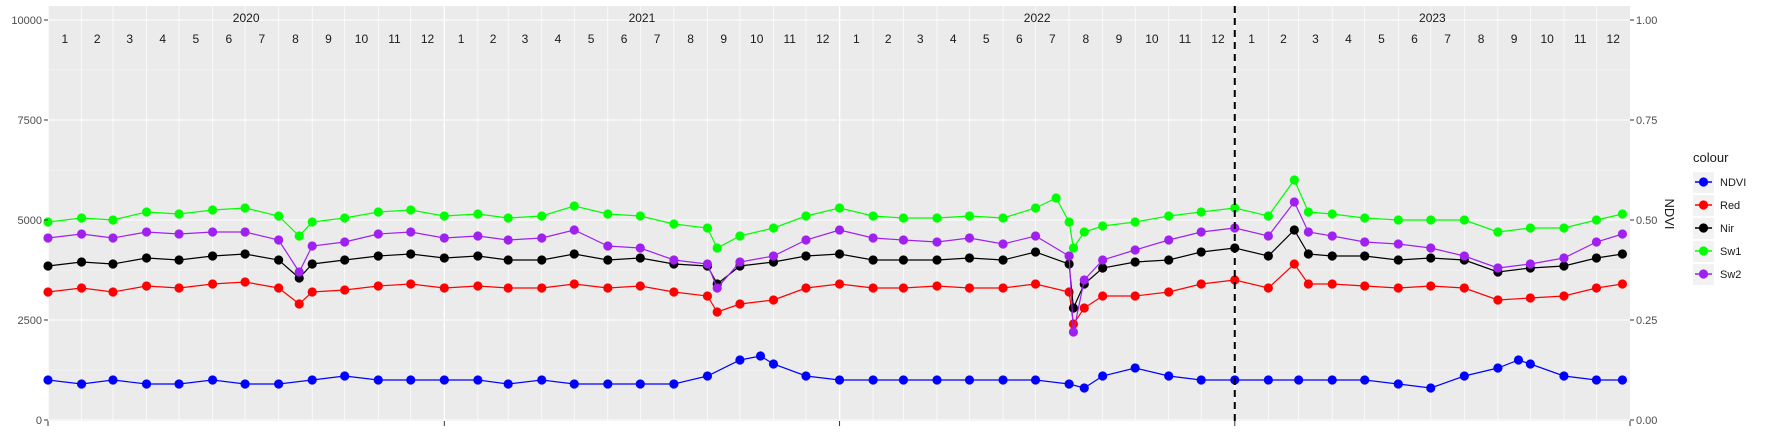 The image size is (1773, 442). What do you see at coordinates (246, 18) in the screenshot?
I see `year-label: 2020` at bounding box center [246, 18].